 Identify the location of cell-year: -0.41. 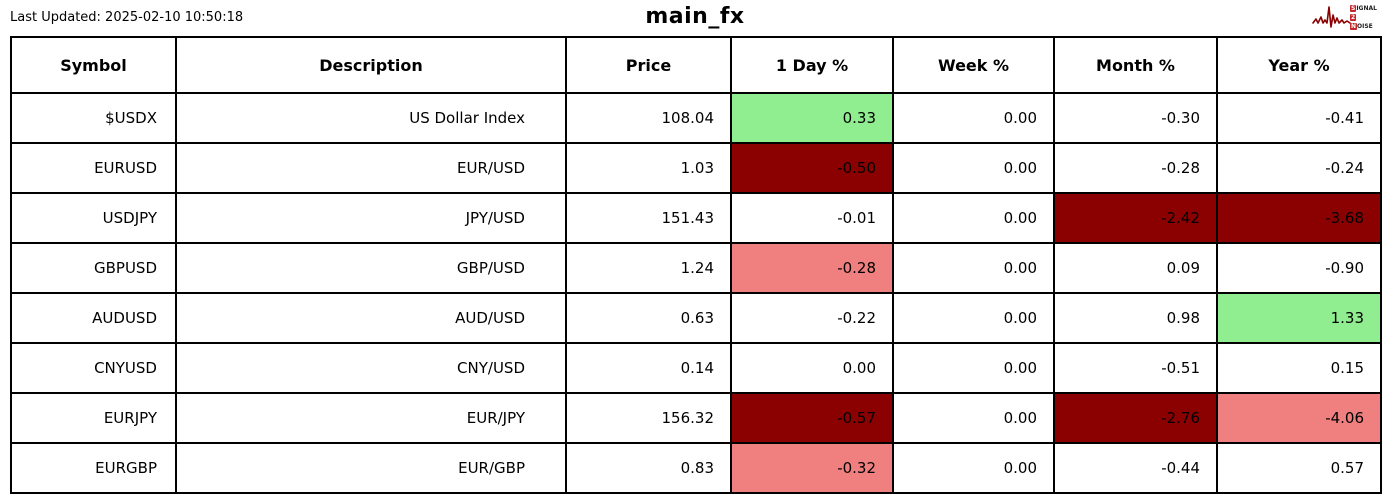
(1299, 118).